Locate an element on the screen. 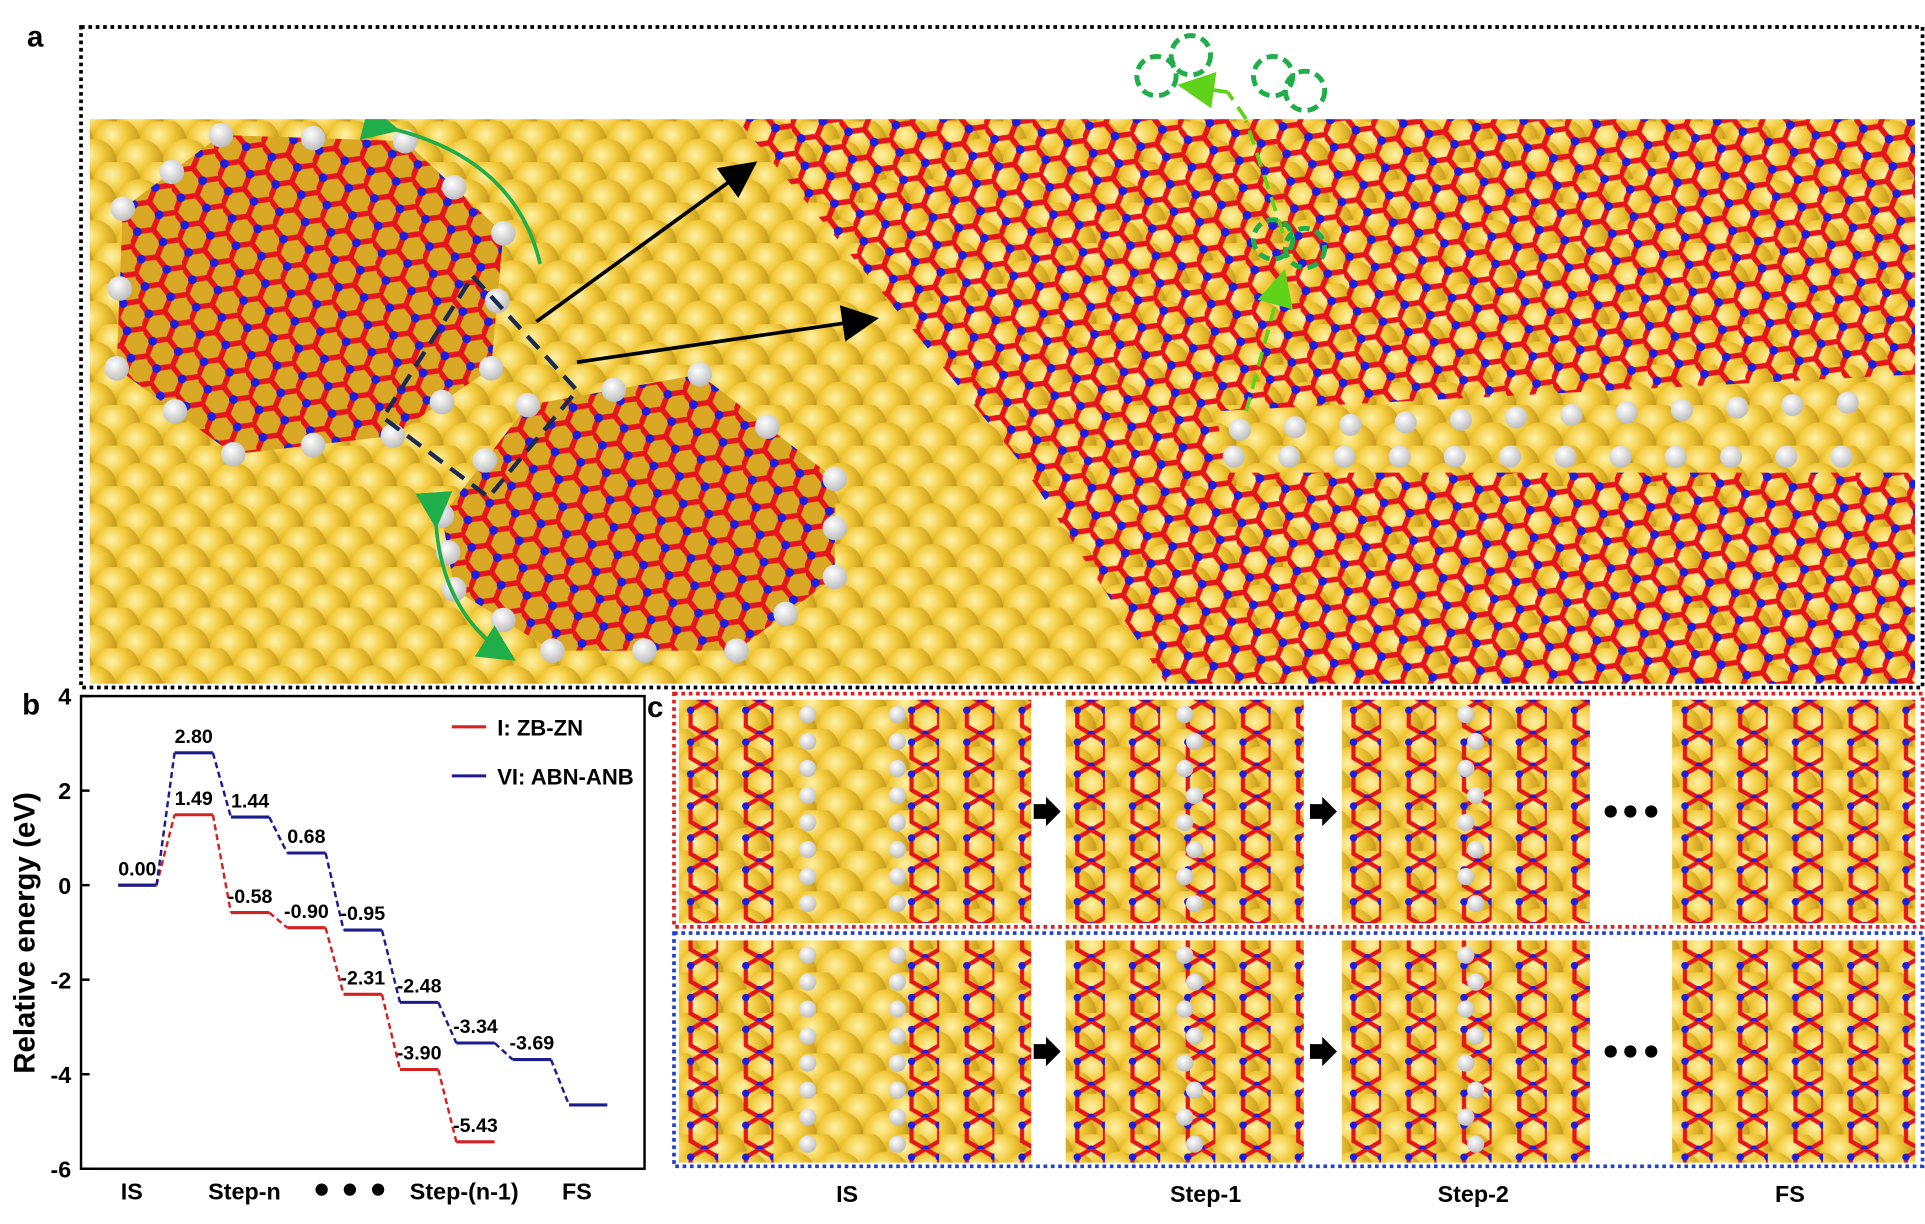 The image size is (1925, 1224). value-label: -5.43 is located at coordinates (475, 1126).